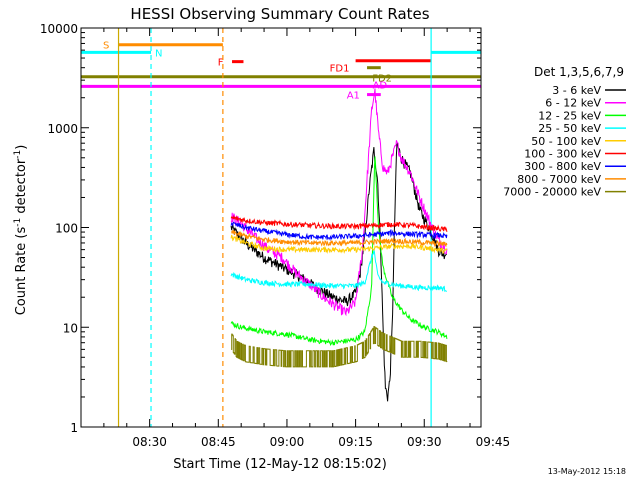  Describe the element at coordinates (21, 147) in the screenshot. I see `y-label-part: )` at that location.